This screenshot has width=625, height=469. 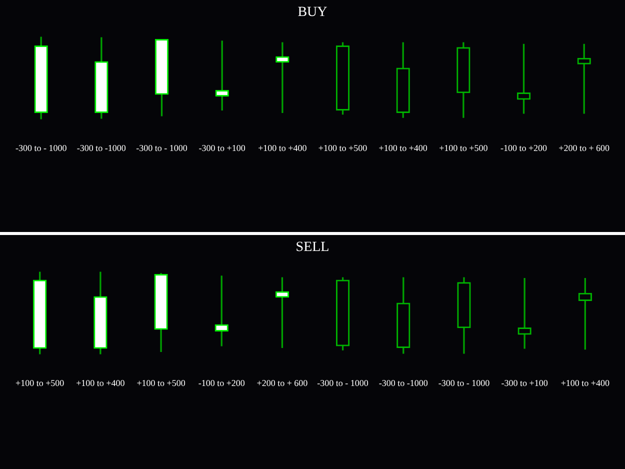 I want to click on chart-title: BUY, so click(x=313, y=12).